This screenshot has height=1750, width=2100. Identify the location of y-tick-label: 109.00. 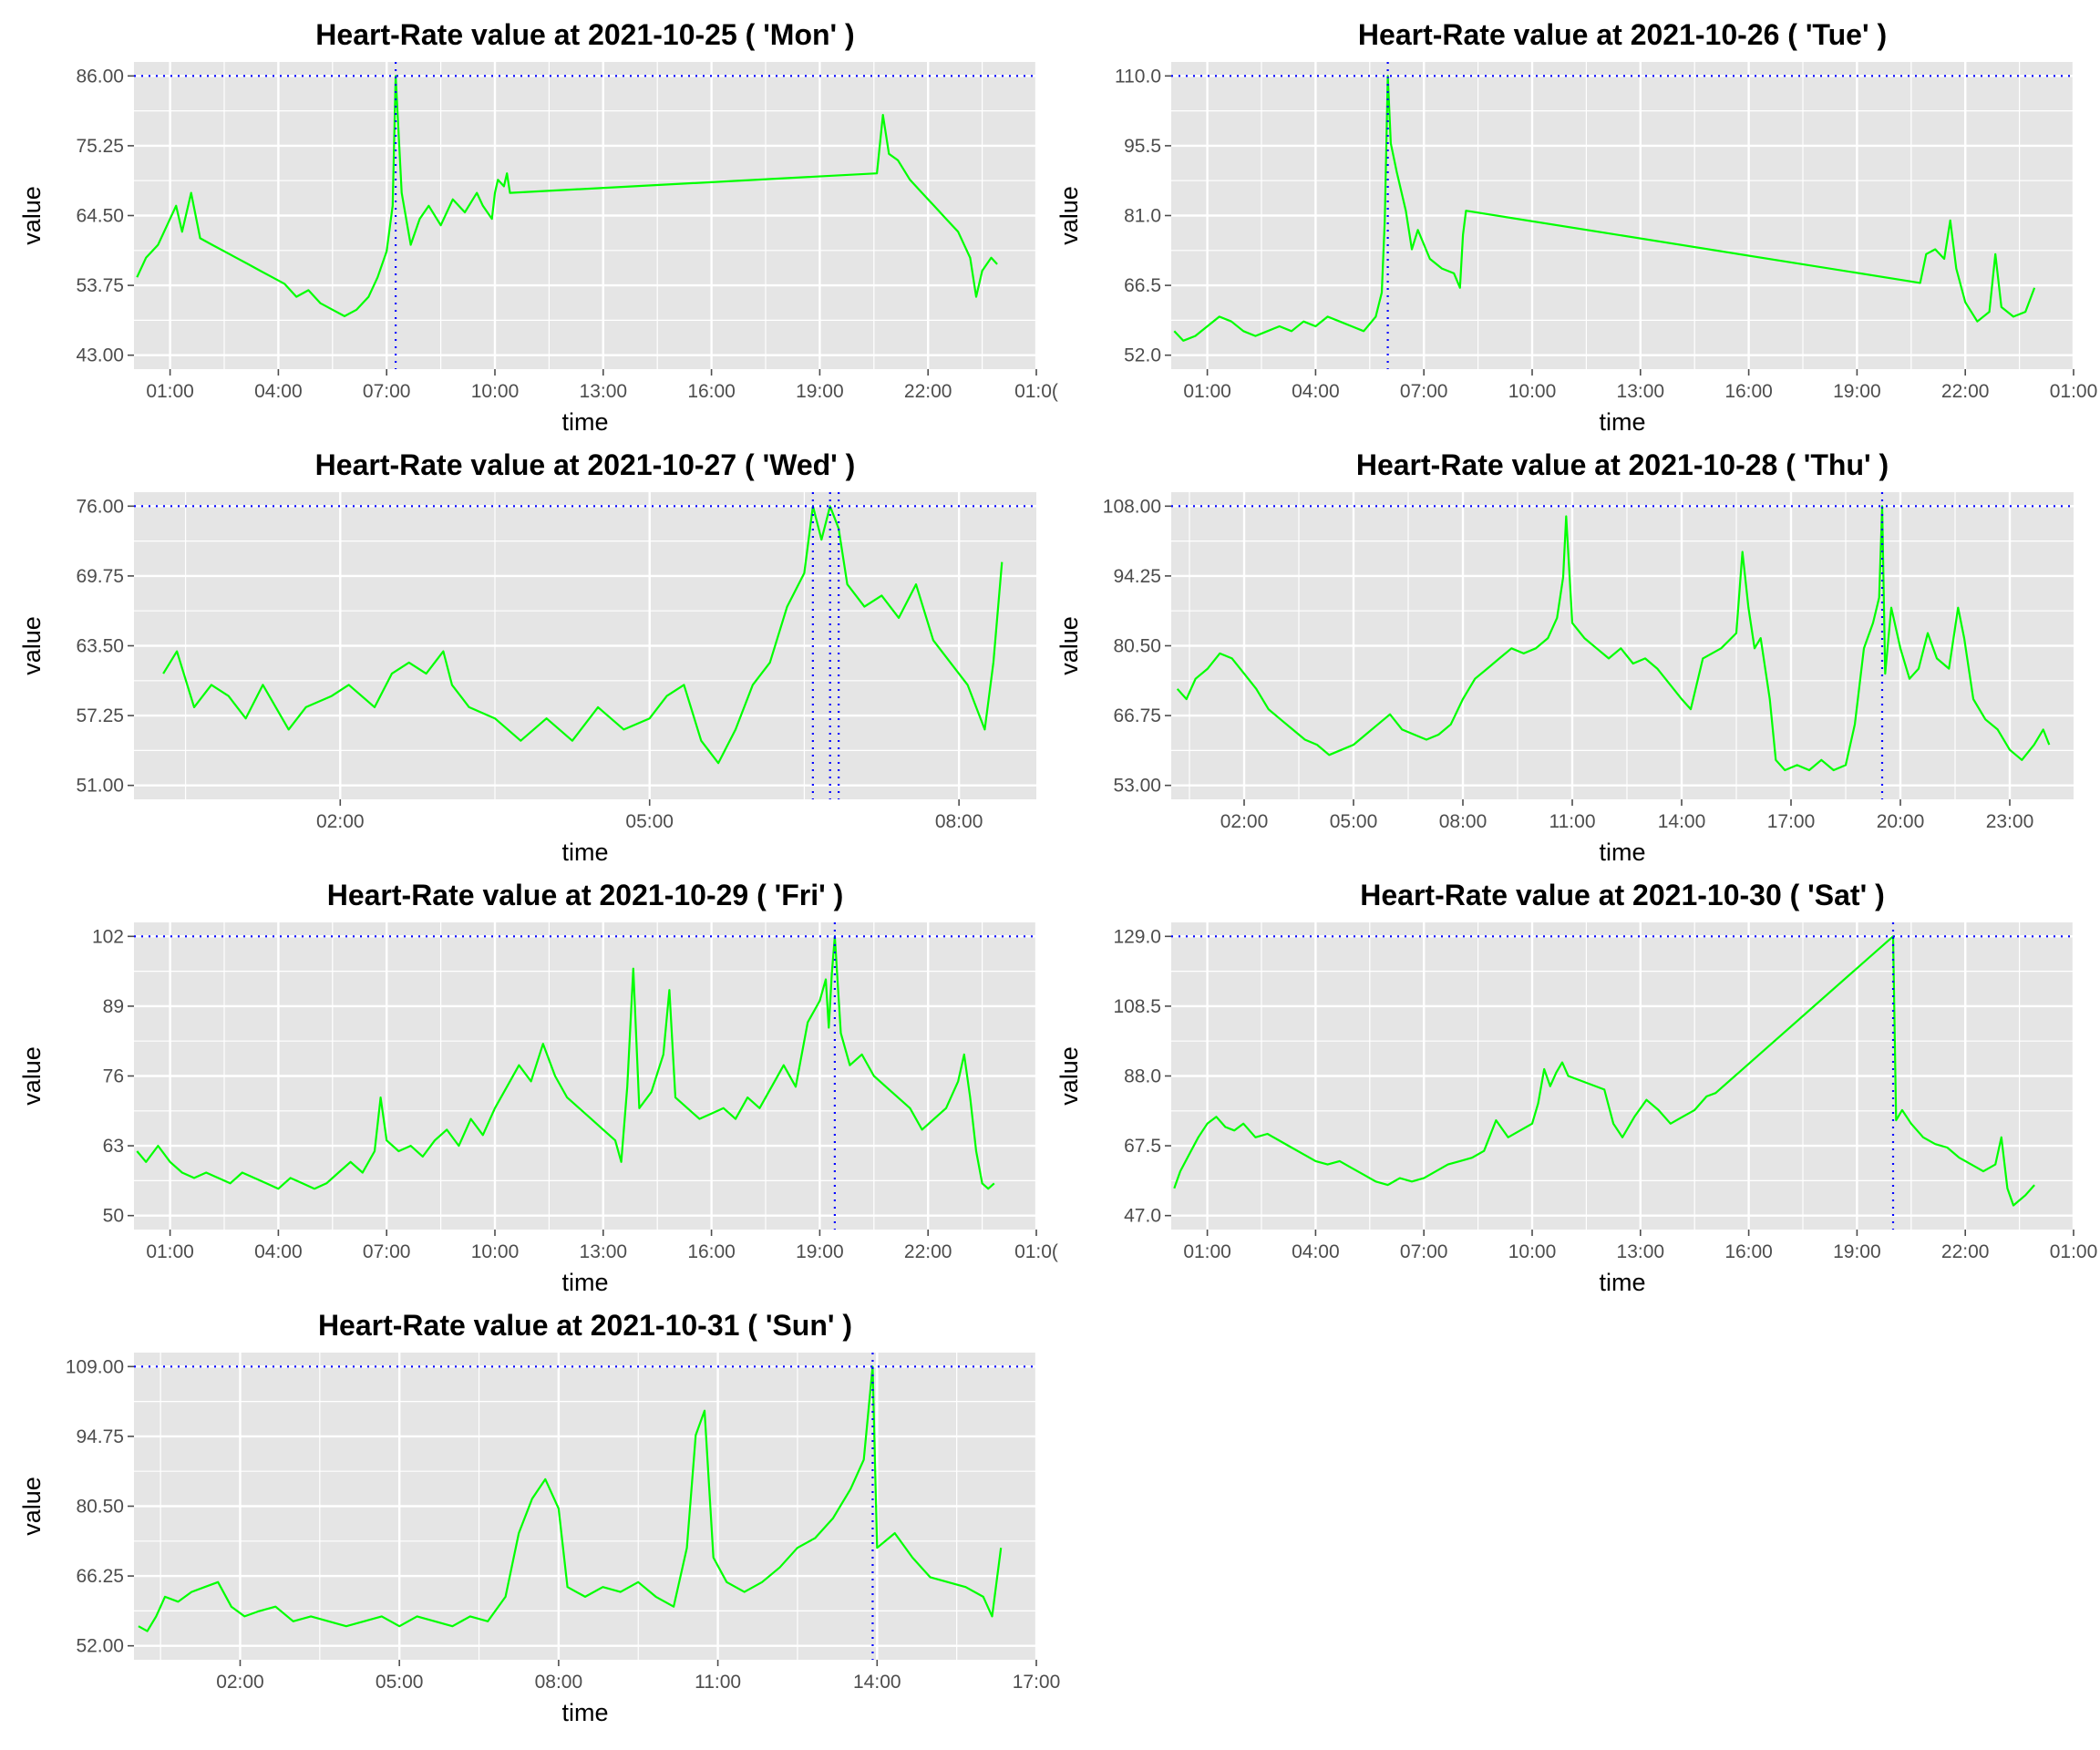
(95, 1366).